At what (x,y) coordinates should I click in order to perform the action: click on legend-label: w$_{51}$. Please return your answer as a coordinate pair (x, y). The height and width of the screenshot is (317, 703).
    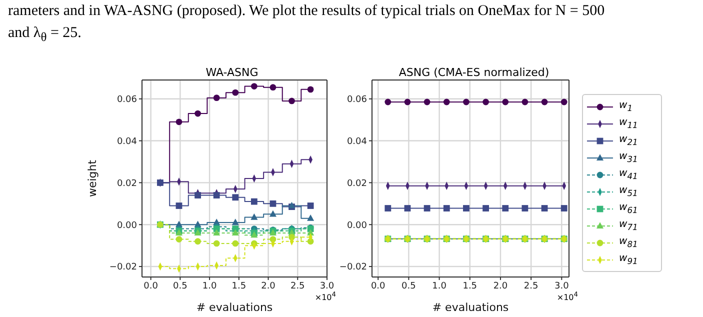
    Looking at the image, I should click on (628, 191).